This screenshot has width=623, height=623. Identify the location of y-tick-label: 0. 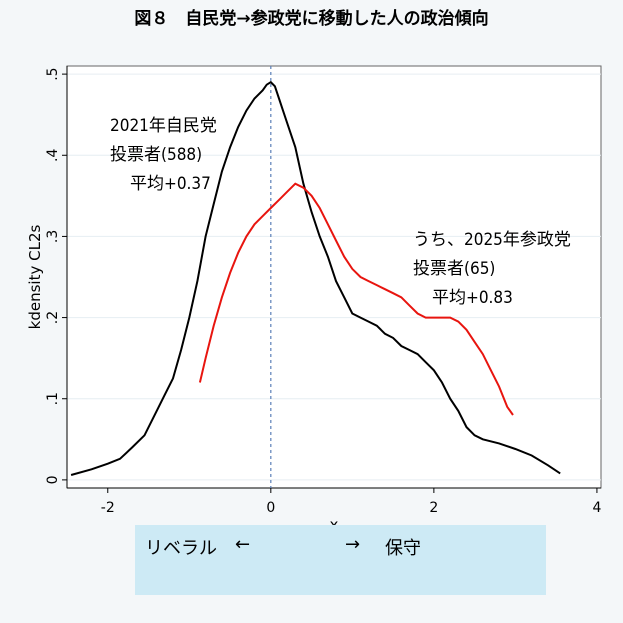
(53, 479).